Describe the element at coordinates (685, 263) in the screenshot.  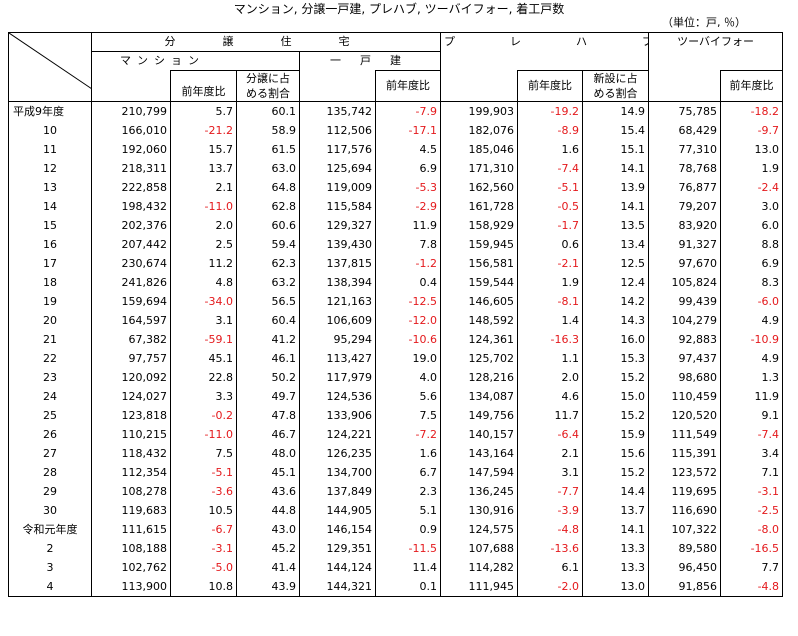
I see `twobyfour-count: 97,670` at that location.